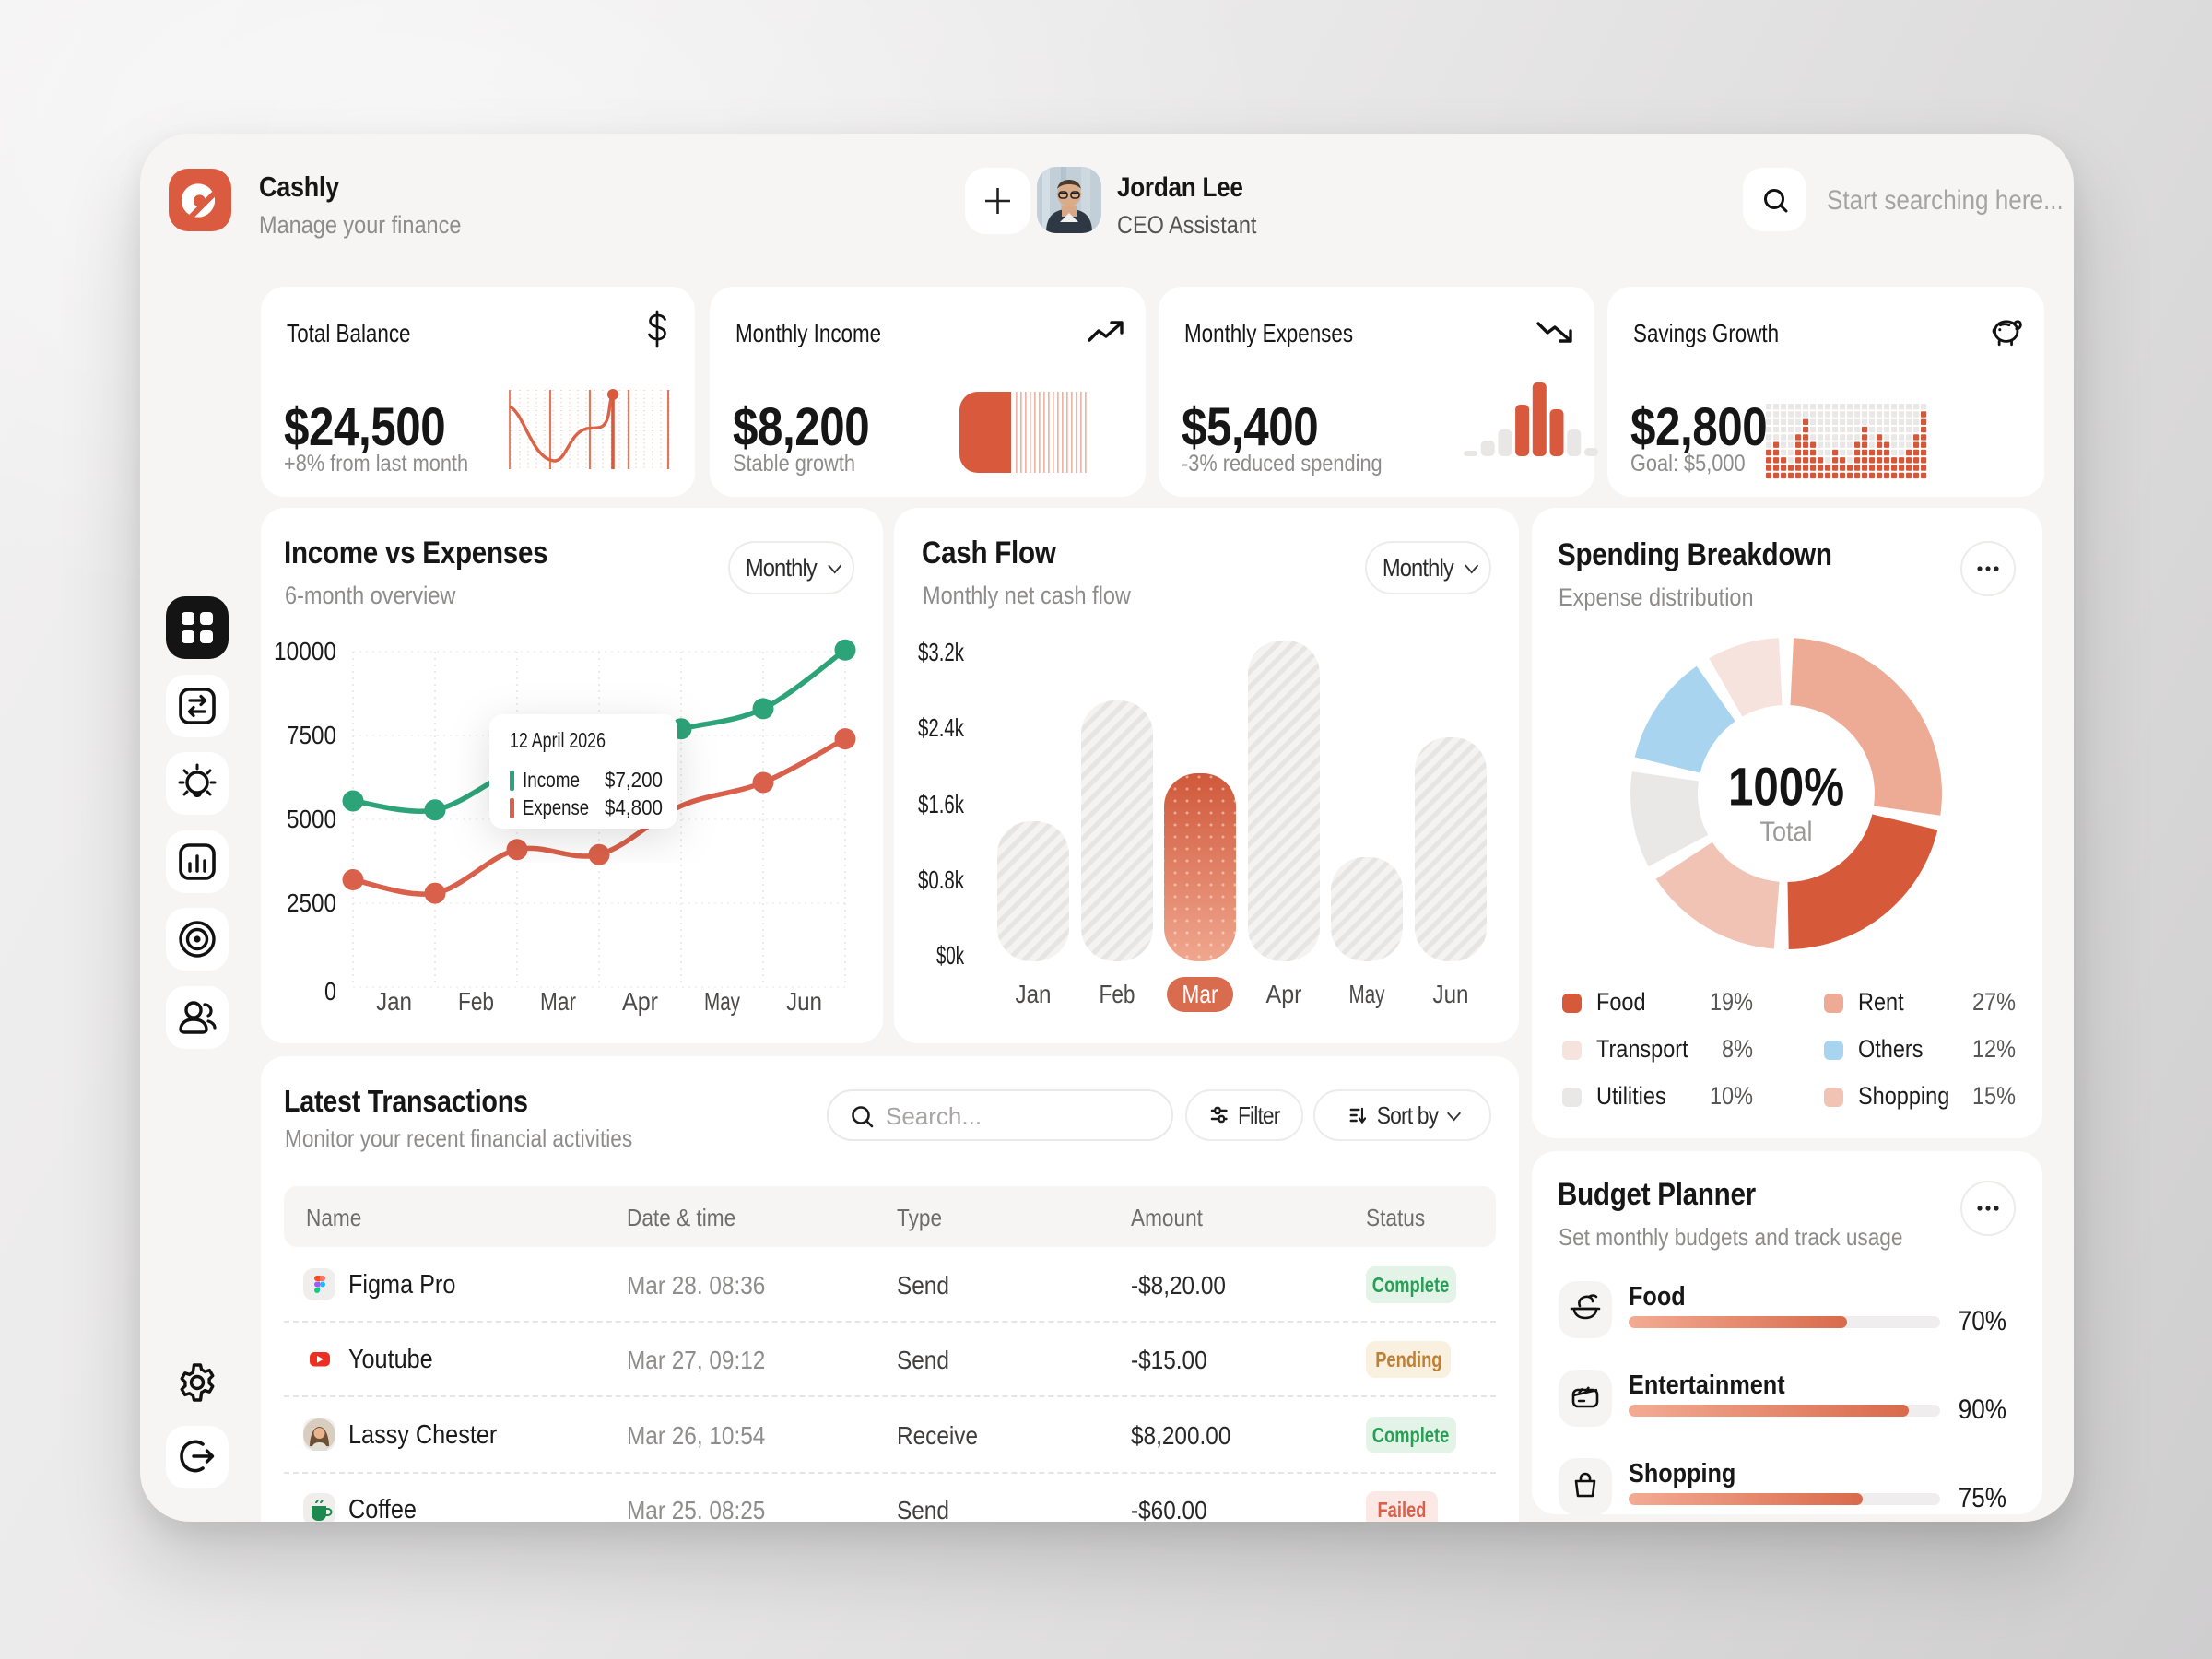  I want to click on svg-text: 12 April 2026, so click(558, 740).